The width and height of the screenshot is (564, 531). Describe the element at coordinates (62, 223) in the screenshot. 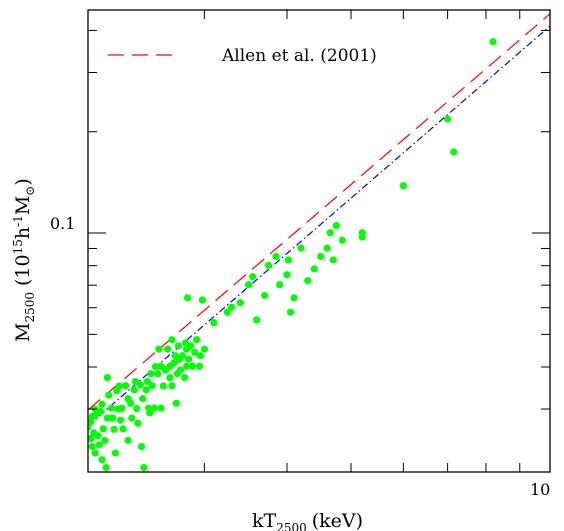

I see `y-tick-label: 0.1` at that location.